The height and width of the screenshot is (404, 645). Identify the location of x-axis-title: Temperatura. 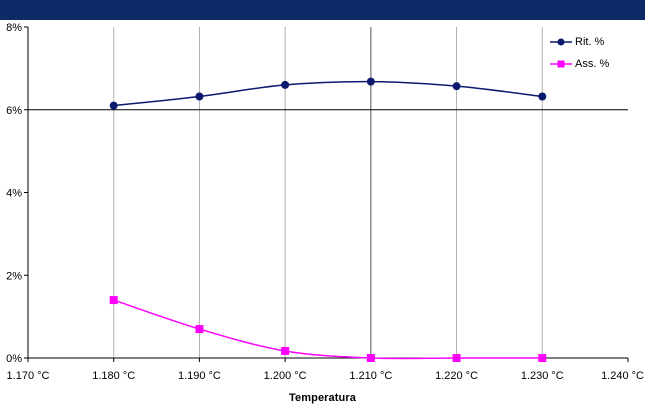
(322, 398).